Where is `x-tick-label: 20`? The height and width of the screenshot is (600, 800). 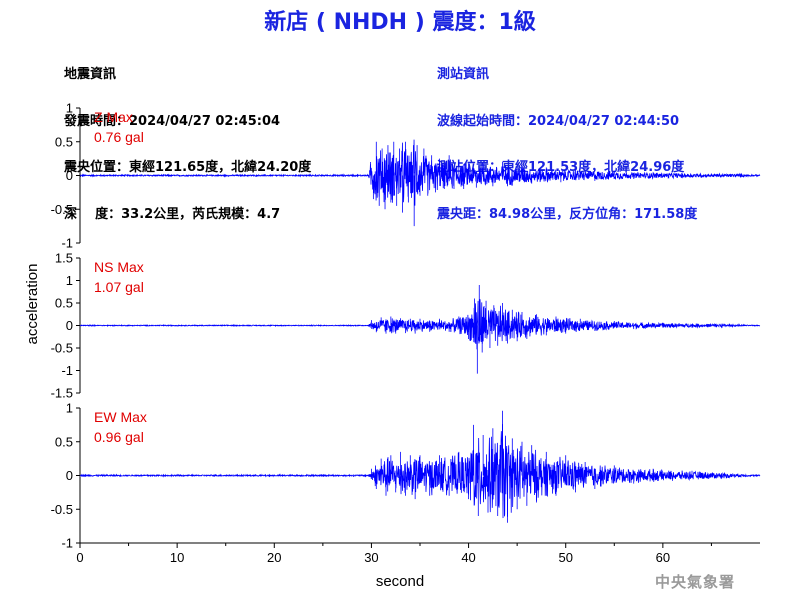 x-tick-label: 20 is located at coordinates (274, 557).